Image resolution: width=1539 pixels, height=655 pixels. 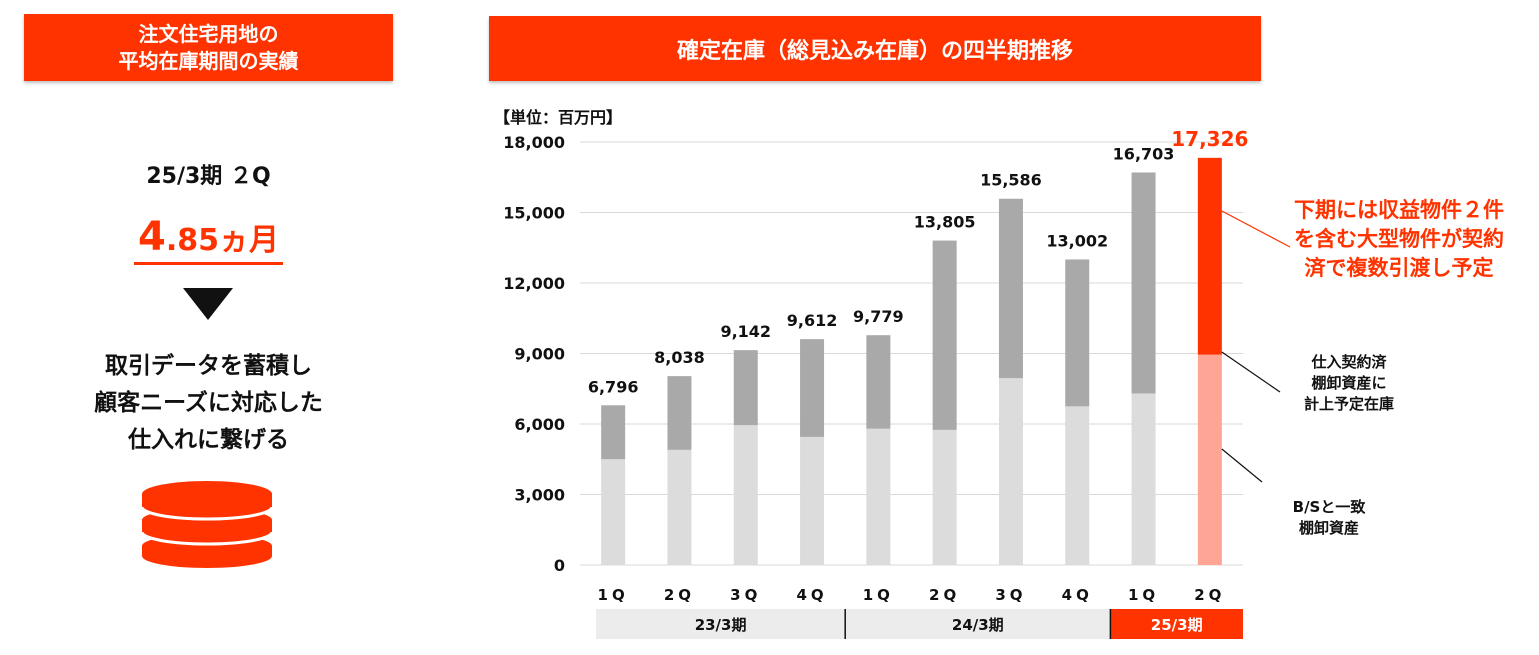 What do you see at coordinates (534, 142) in the screenshot?
I see `y-tick-label: 18,000` at bounding box center [534, 142].